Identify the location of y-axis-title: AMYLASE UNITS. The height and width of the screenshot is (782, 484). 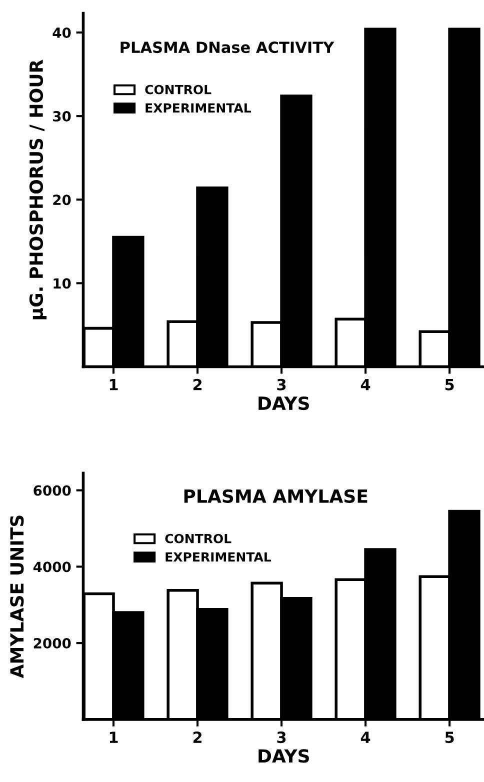
(17, 597).